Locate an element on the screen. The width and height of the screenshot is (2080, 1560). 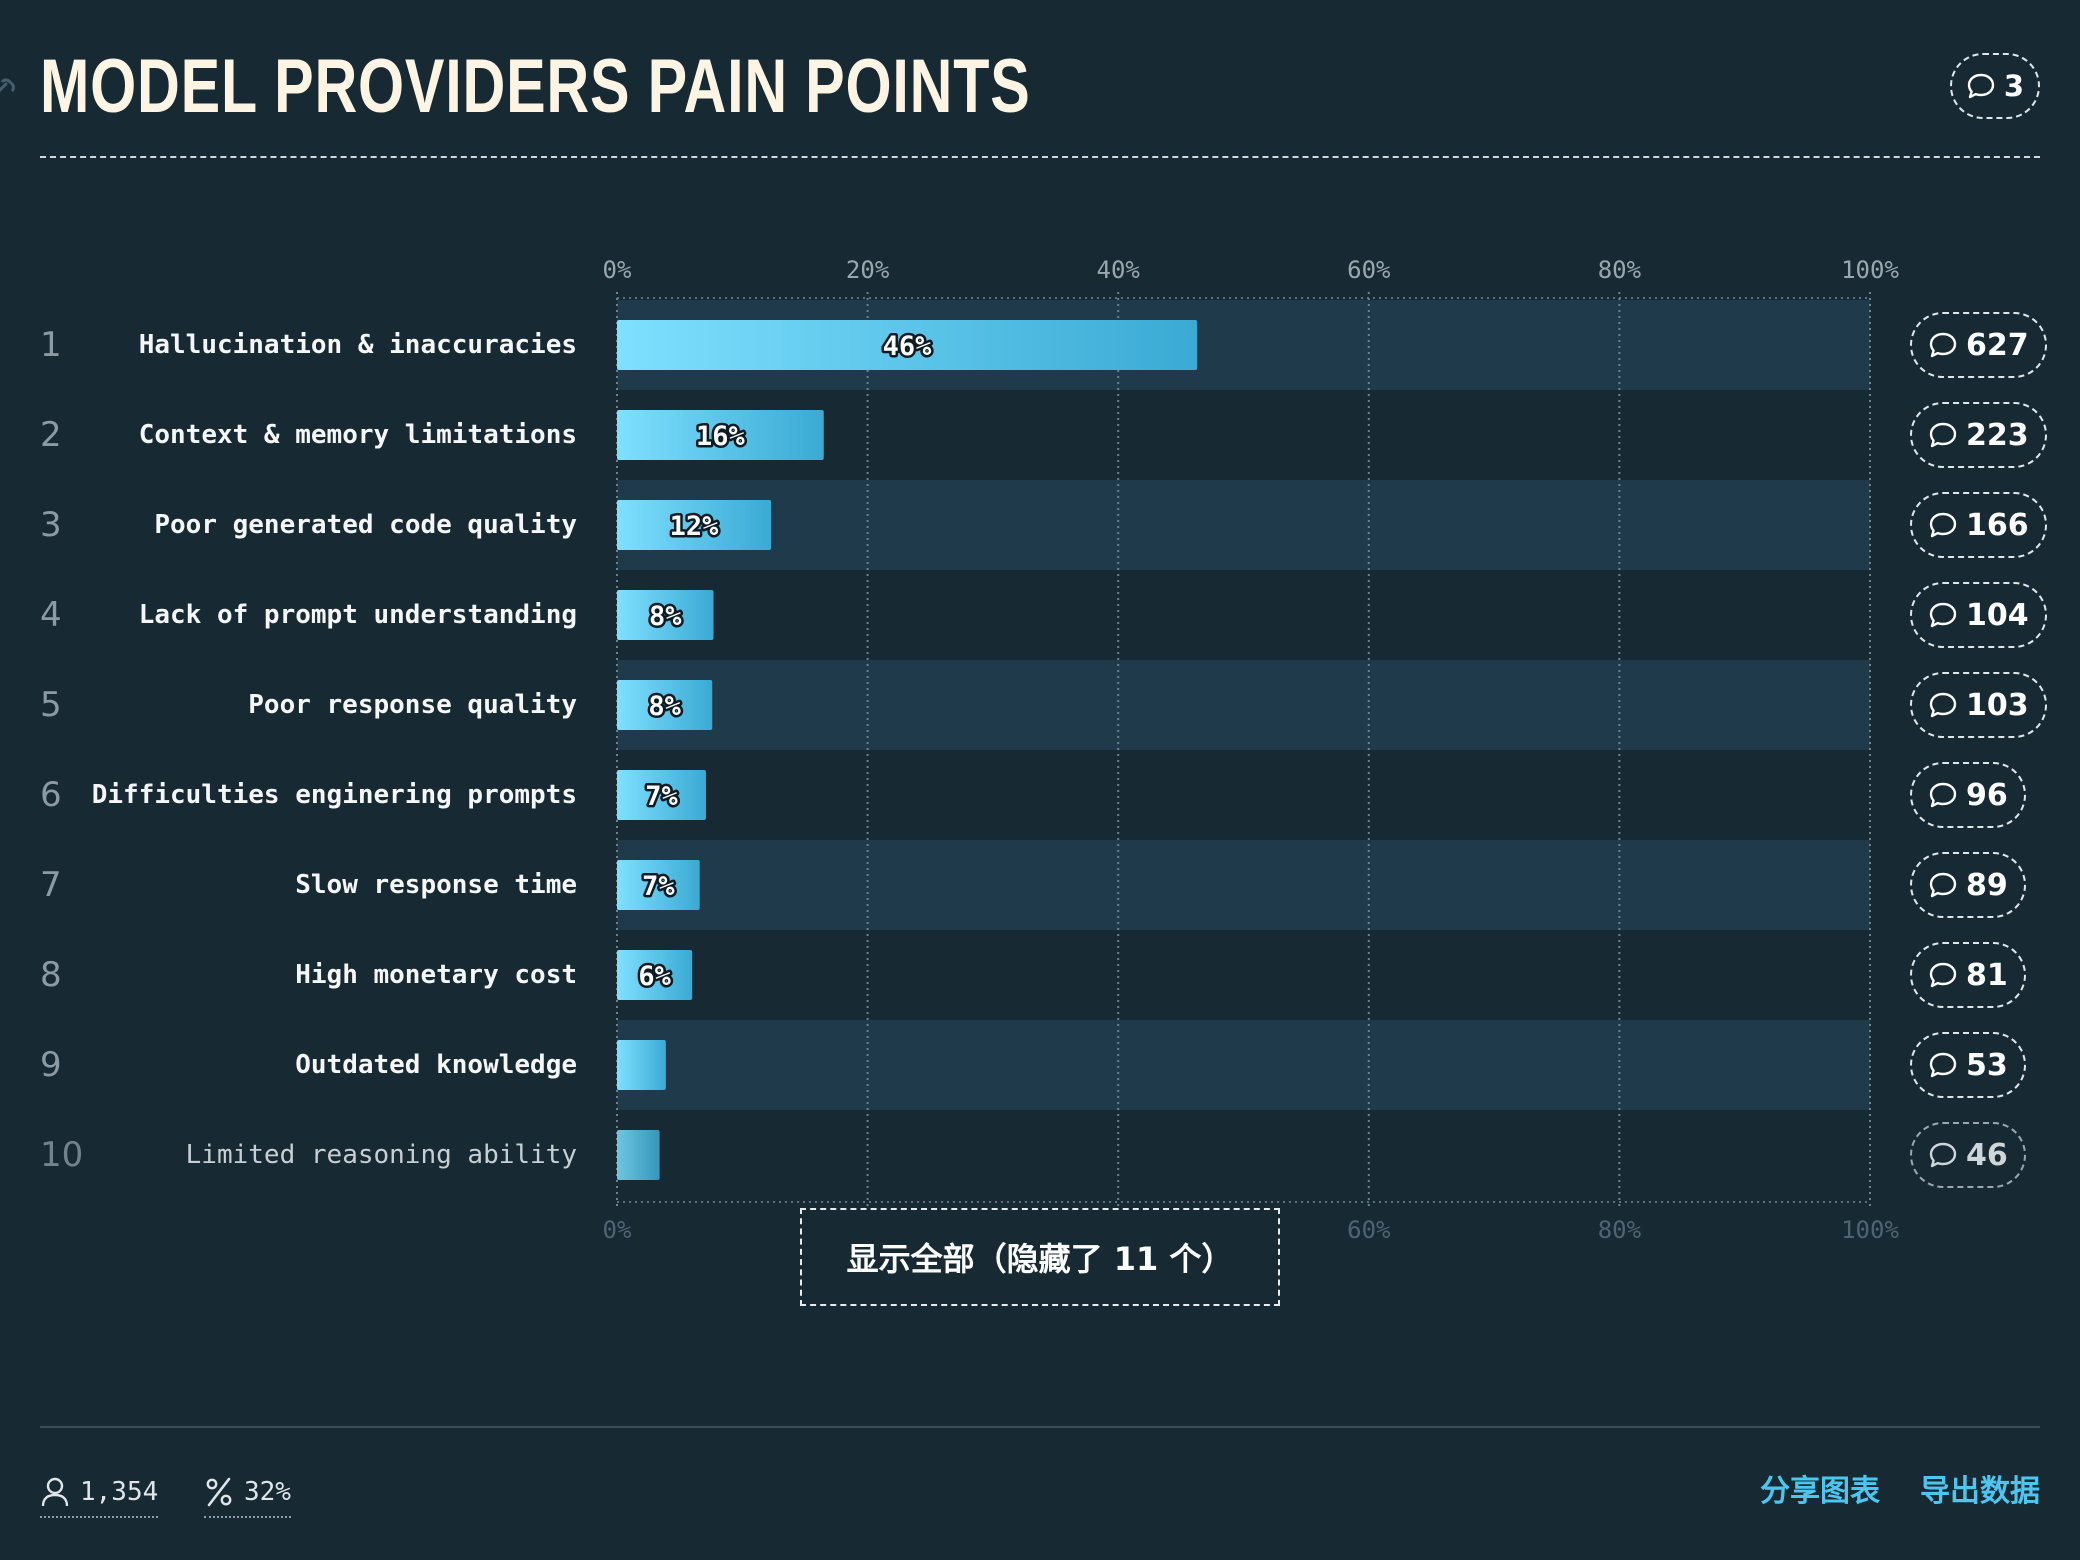
percent-stat: 32% is located at coordinates (247, 1494).